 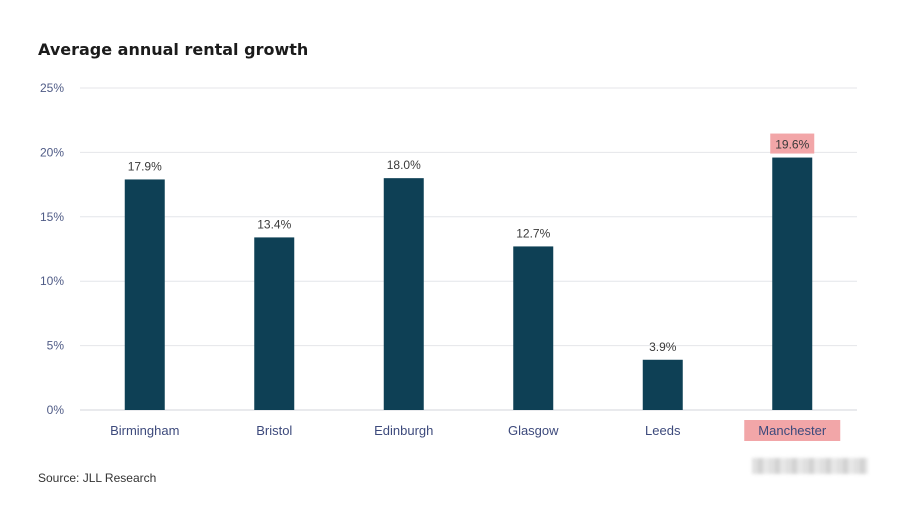 I want to click on value-label-highlight, so click(x=792, y=143).